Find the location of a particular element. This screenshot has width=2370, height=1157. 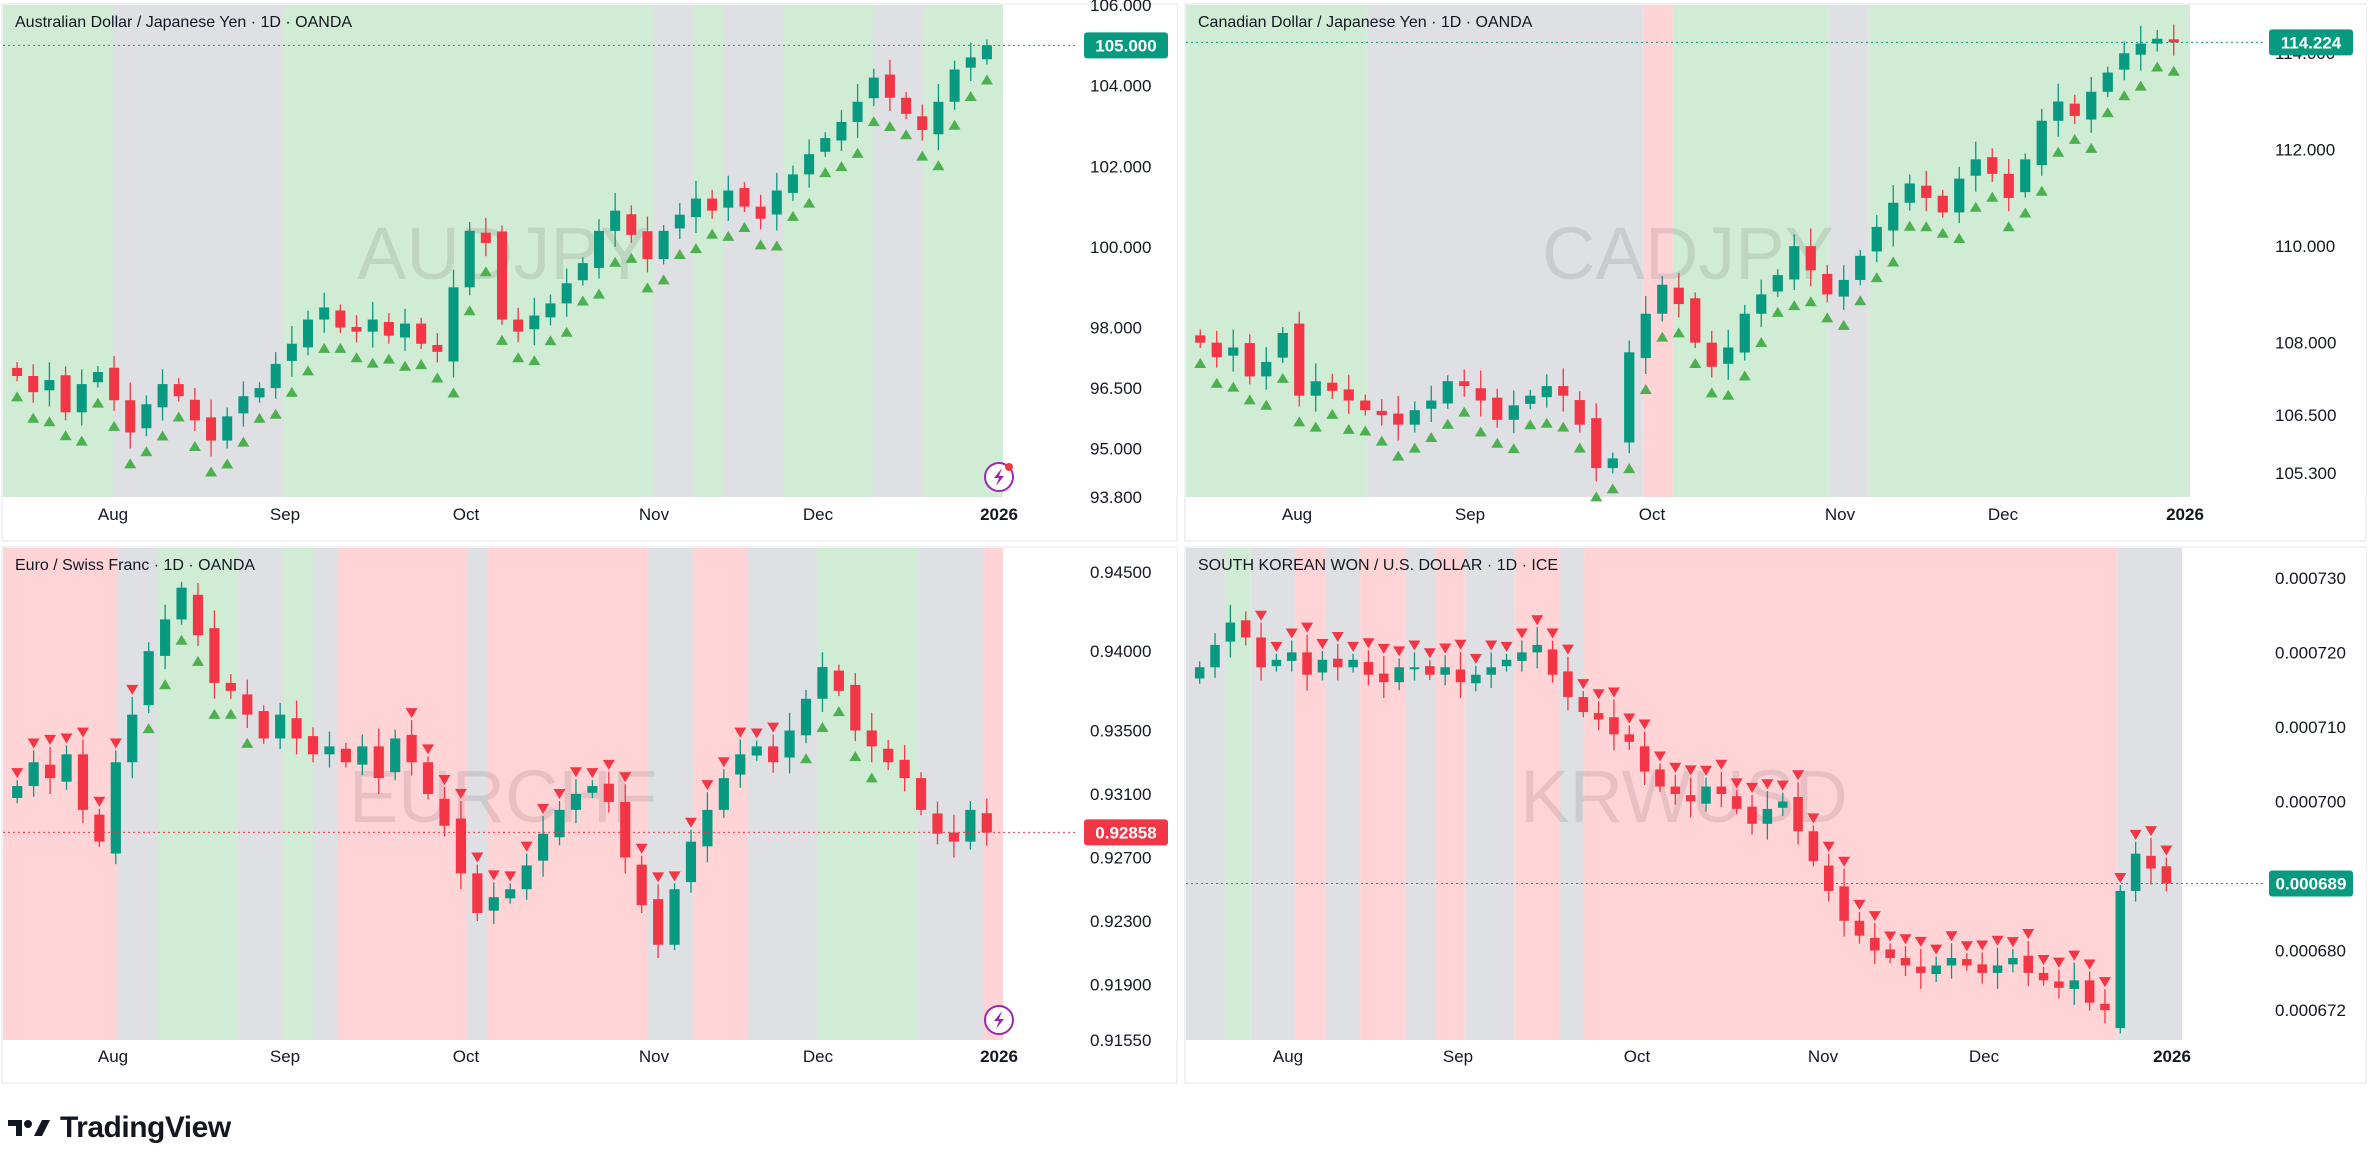

tradingview-logo: TradingView is located at coordinates (119, 1128).